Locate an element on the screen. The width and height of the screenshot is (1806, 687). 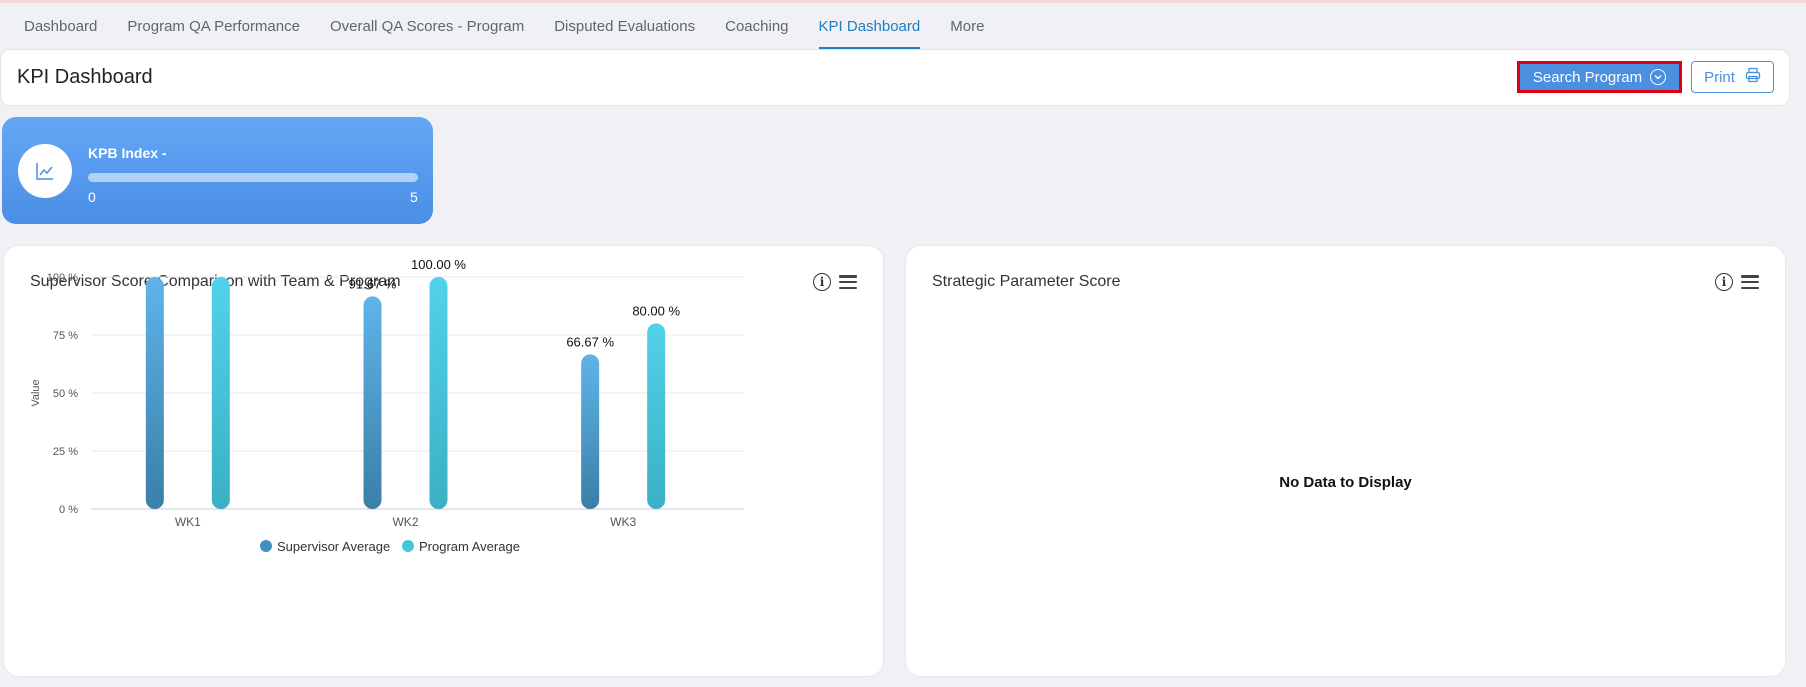
y-axis-label: Value is located at coordinates (36, 392).